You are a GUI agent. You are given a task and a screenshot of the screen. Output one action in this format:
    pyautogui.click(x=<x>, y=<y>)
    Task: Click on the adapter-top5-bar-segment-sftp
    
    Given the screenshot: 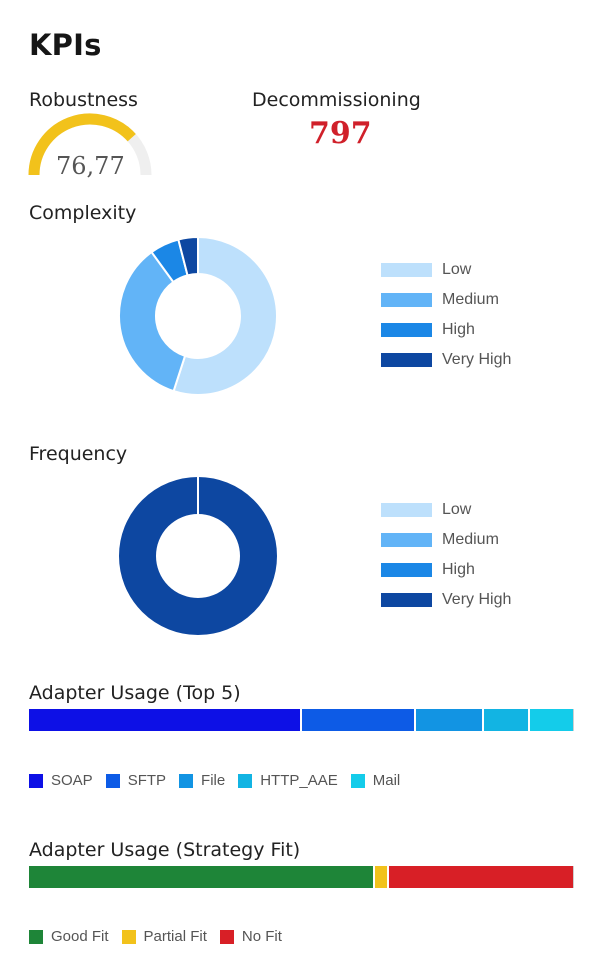 What is the action you would take?
    pyautogui.click(x=358, y=720)
    